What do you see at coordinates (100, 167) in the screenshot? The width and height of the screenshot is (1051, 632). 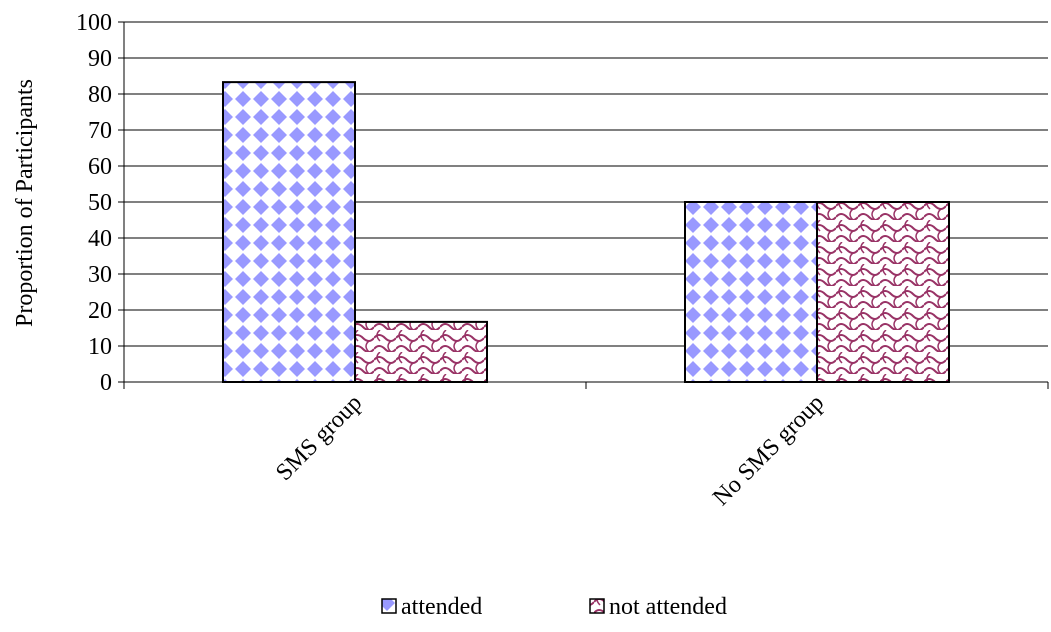 I see `y-tick-label: 60` at bounding box center [100, 167].